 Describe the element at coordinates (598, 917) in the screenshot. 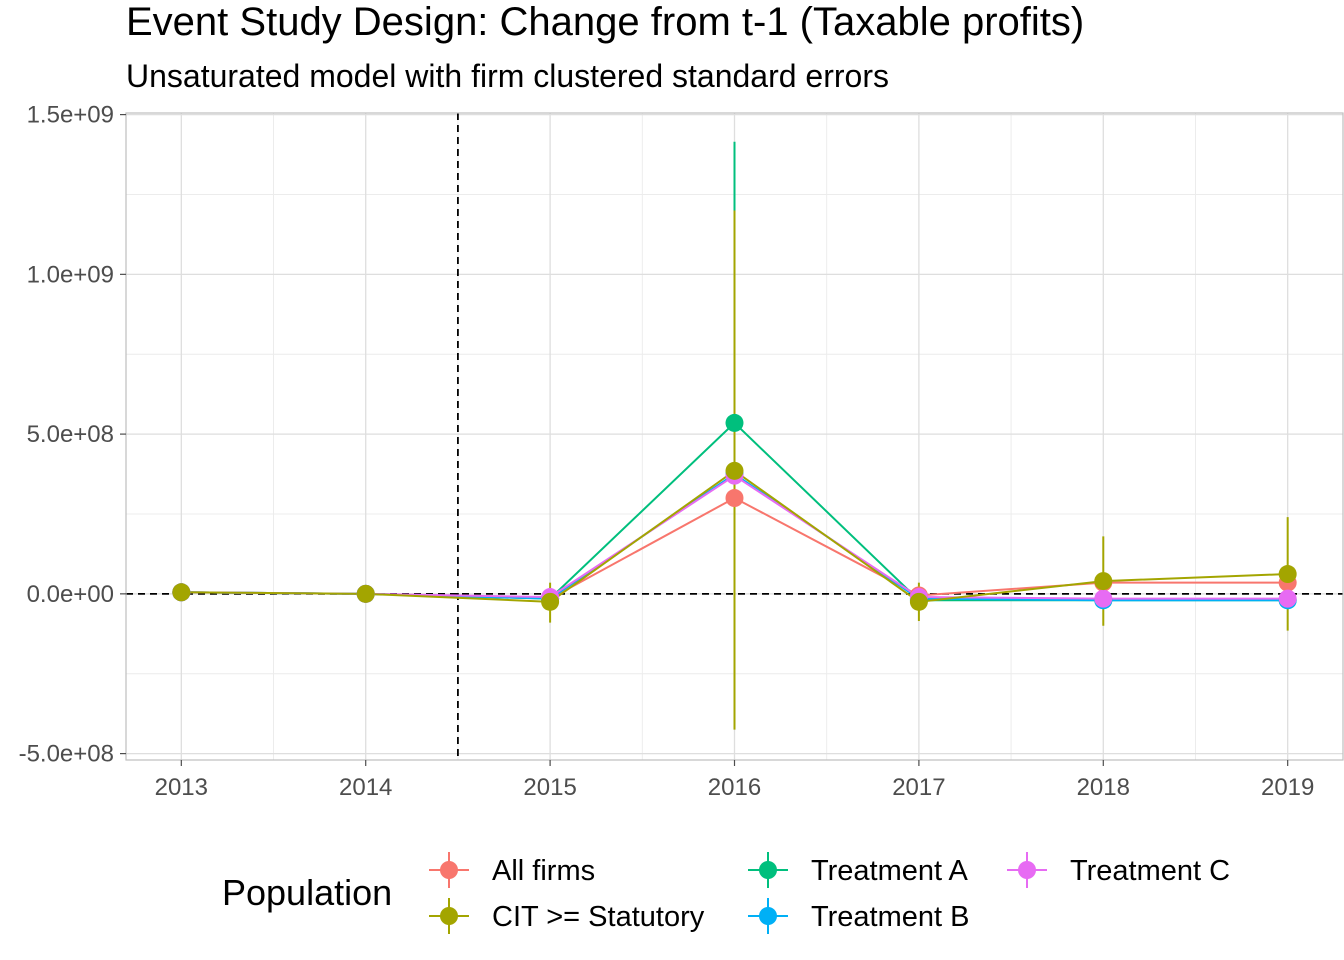

I see `legend-label-cit-statutory: CIT >= Statutory` at that location.